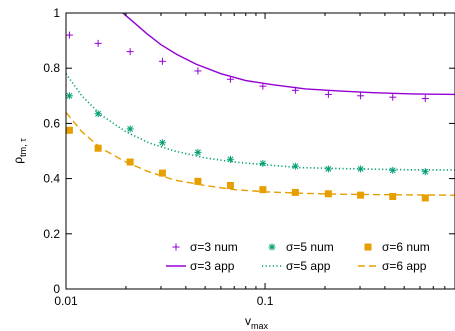 The width and height of the screenshot is (455, 331). Describe the element at coordinates (265, 301) in the screenshot. I see `x-tick-label: 0.1` at that location.